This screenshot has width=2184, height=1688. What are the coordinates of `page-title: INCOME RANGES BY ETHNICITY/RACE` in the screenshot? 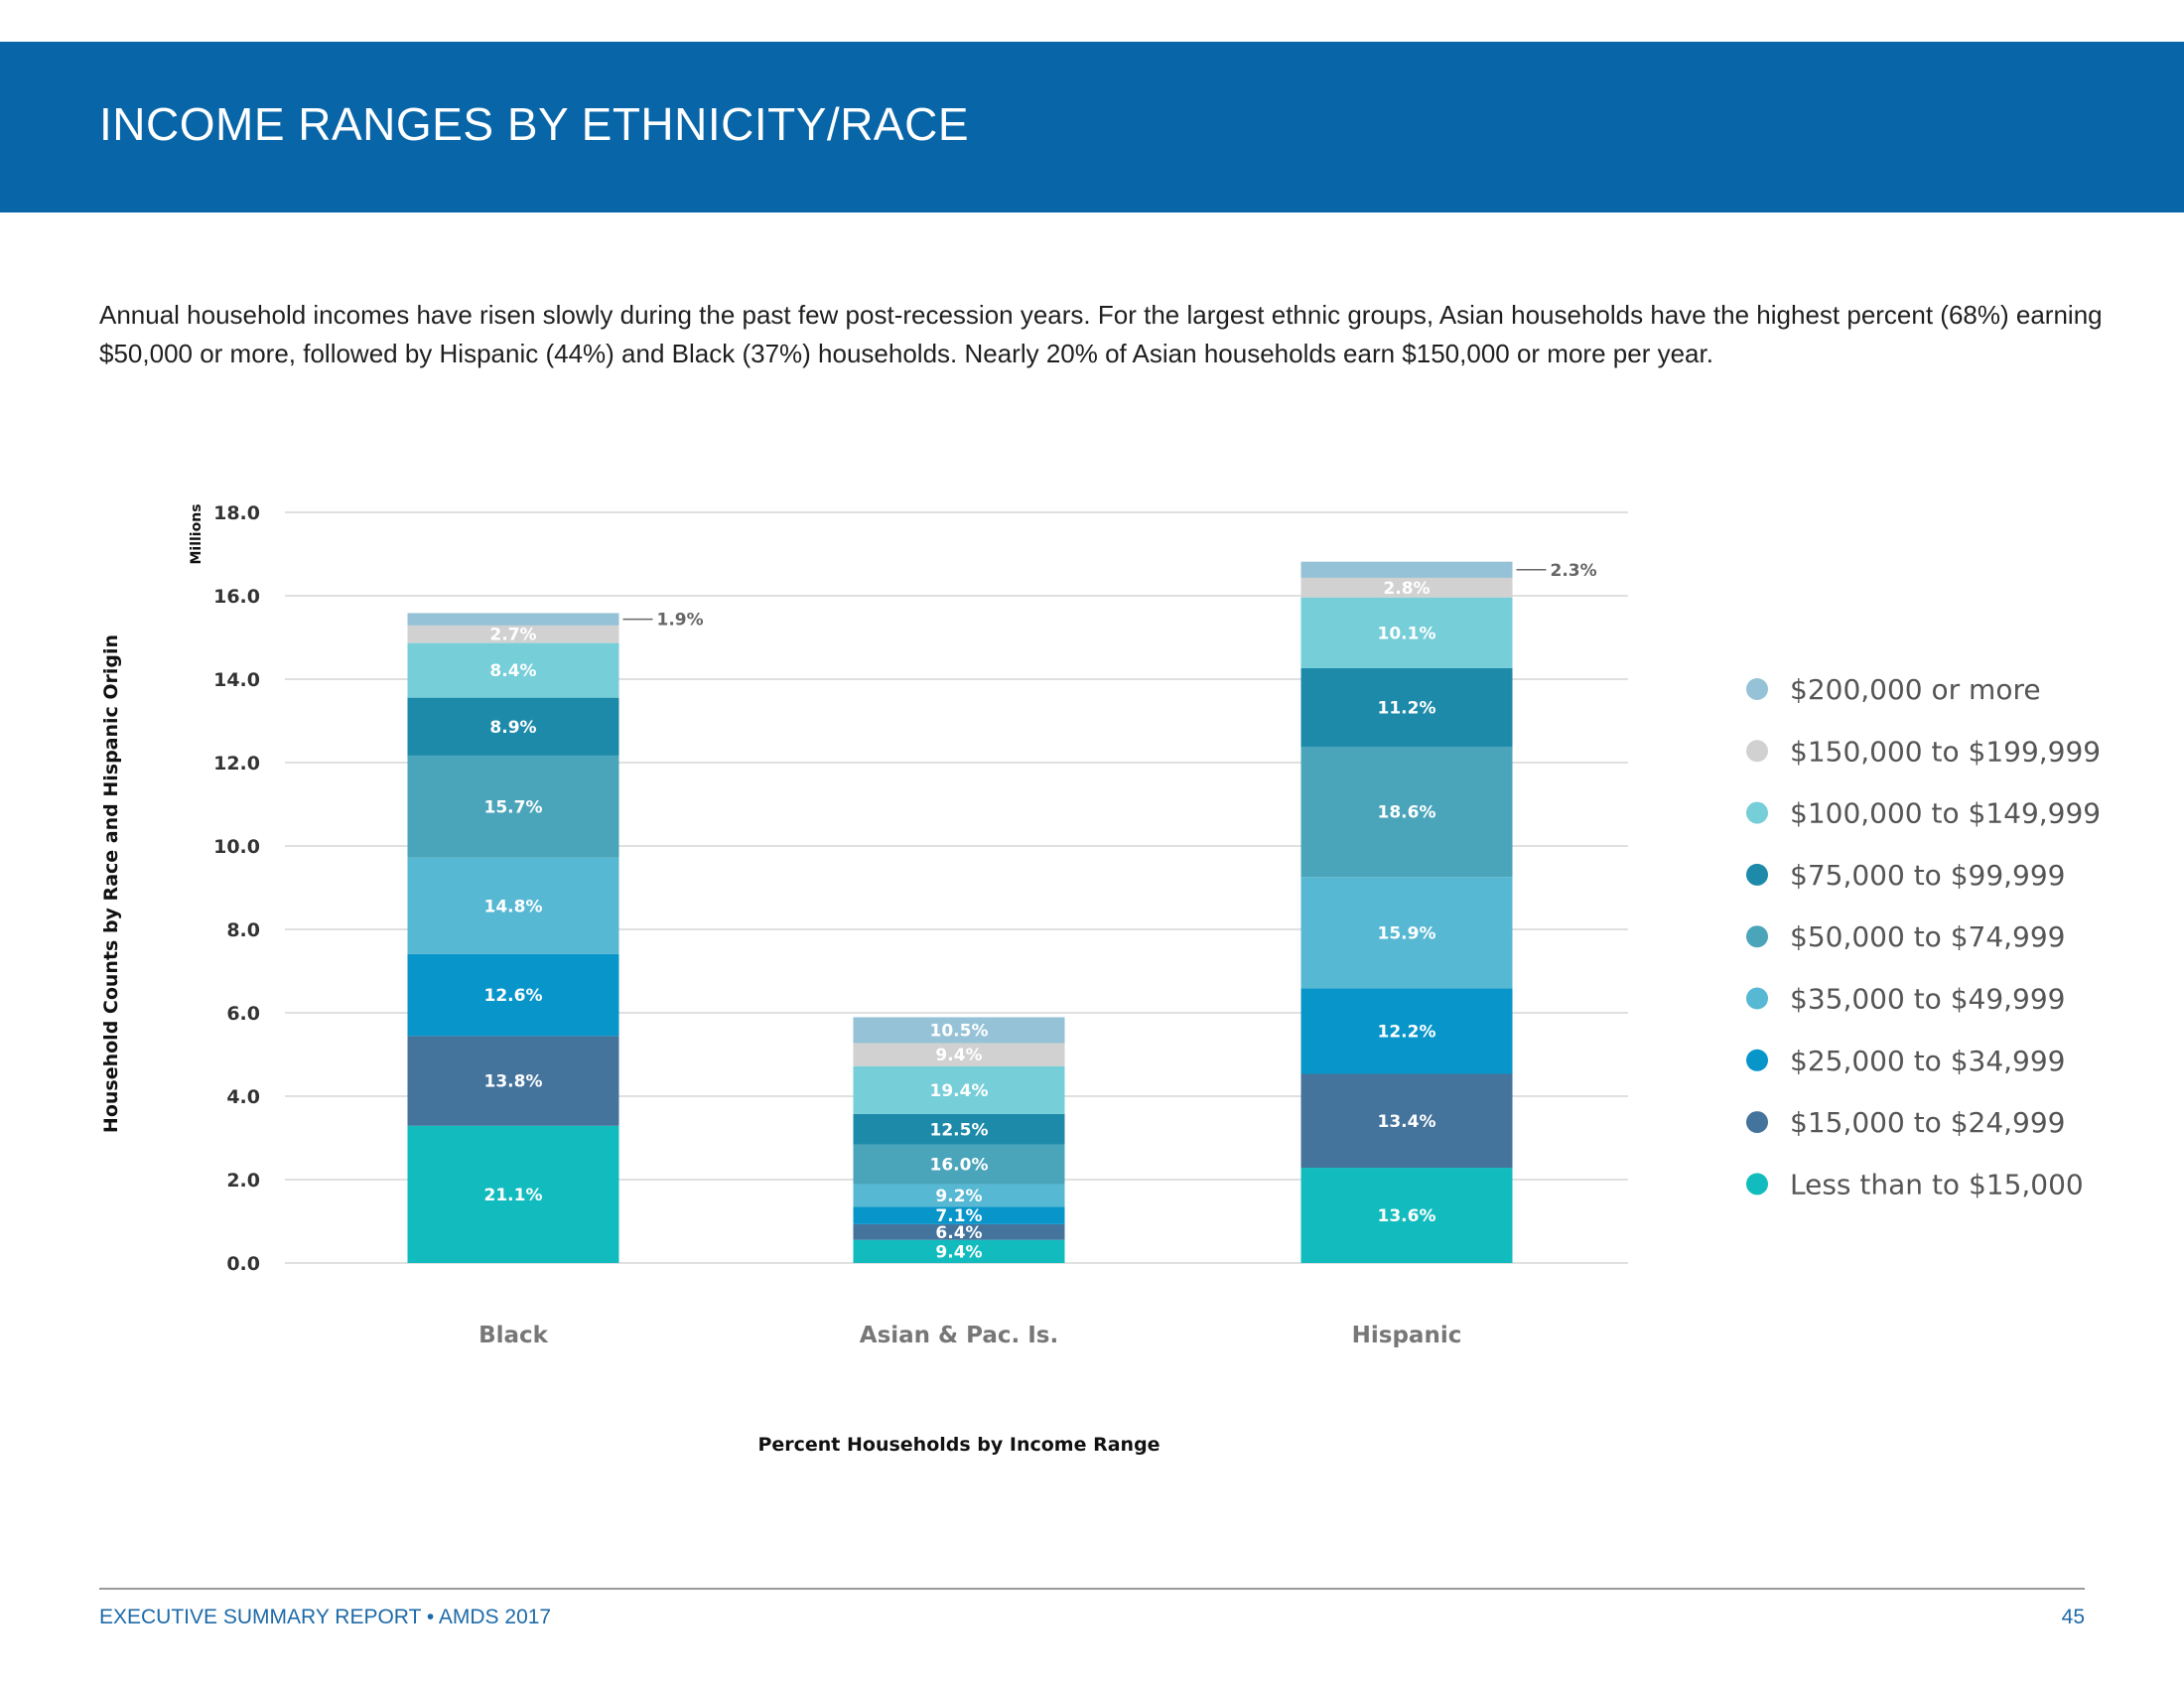 It's located at (534, 124).